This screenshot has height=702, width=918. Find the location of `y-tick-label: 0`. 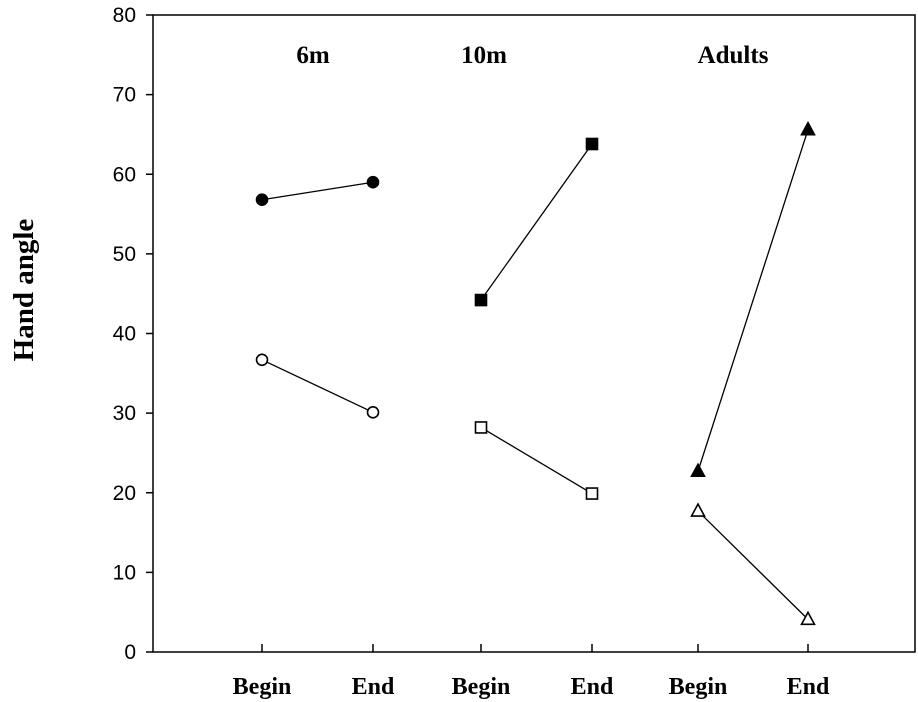

y-tick-label: 0 is located at coordinates (130, 652).